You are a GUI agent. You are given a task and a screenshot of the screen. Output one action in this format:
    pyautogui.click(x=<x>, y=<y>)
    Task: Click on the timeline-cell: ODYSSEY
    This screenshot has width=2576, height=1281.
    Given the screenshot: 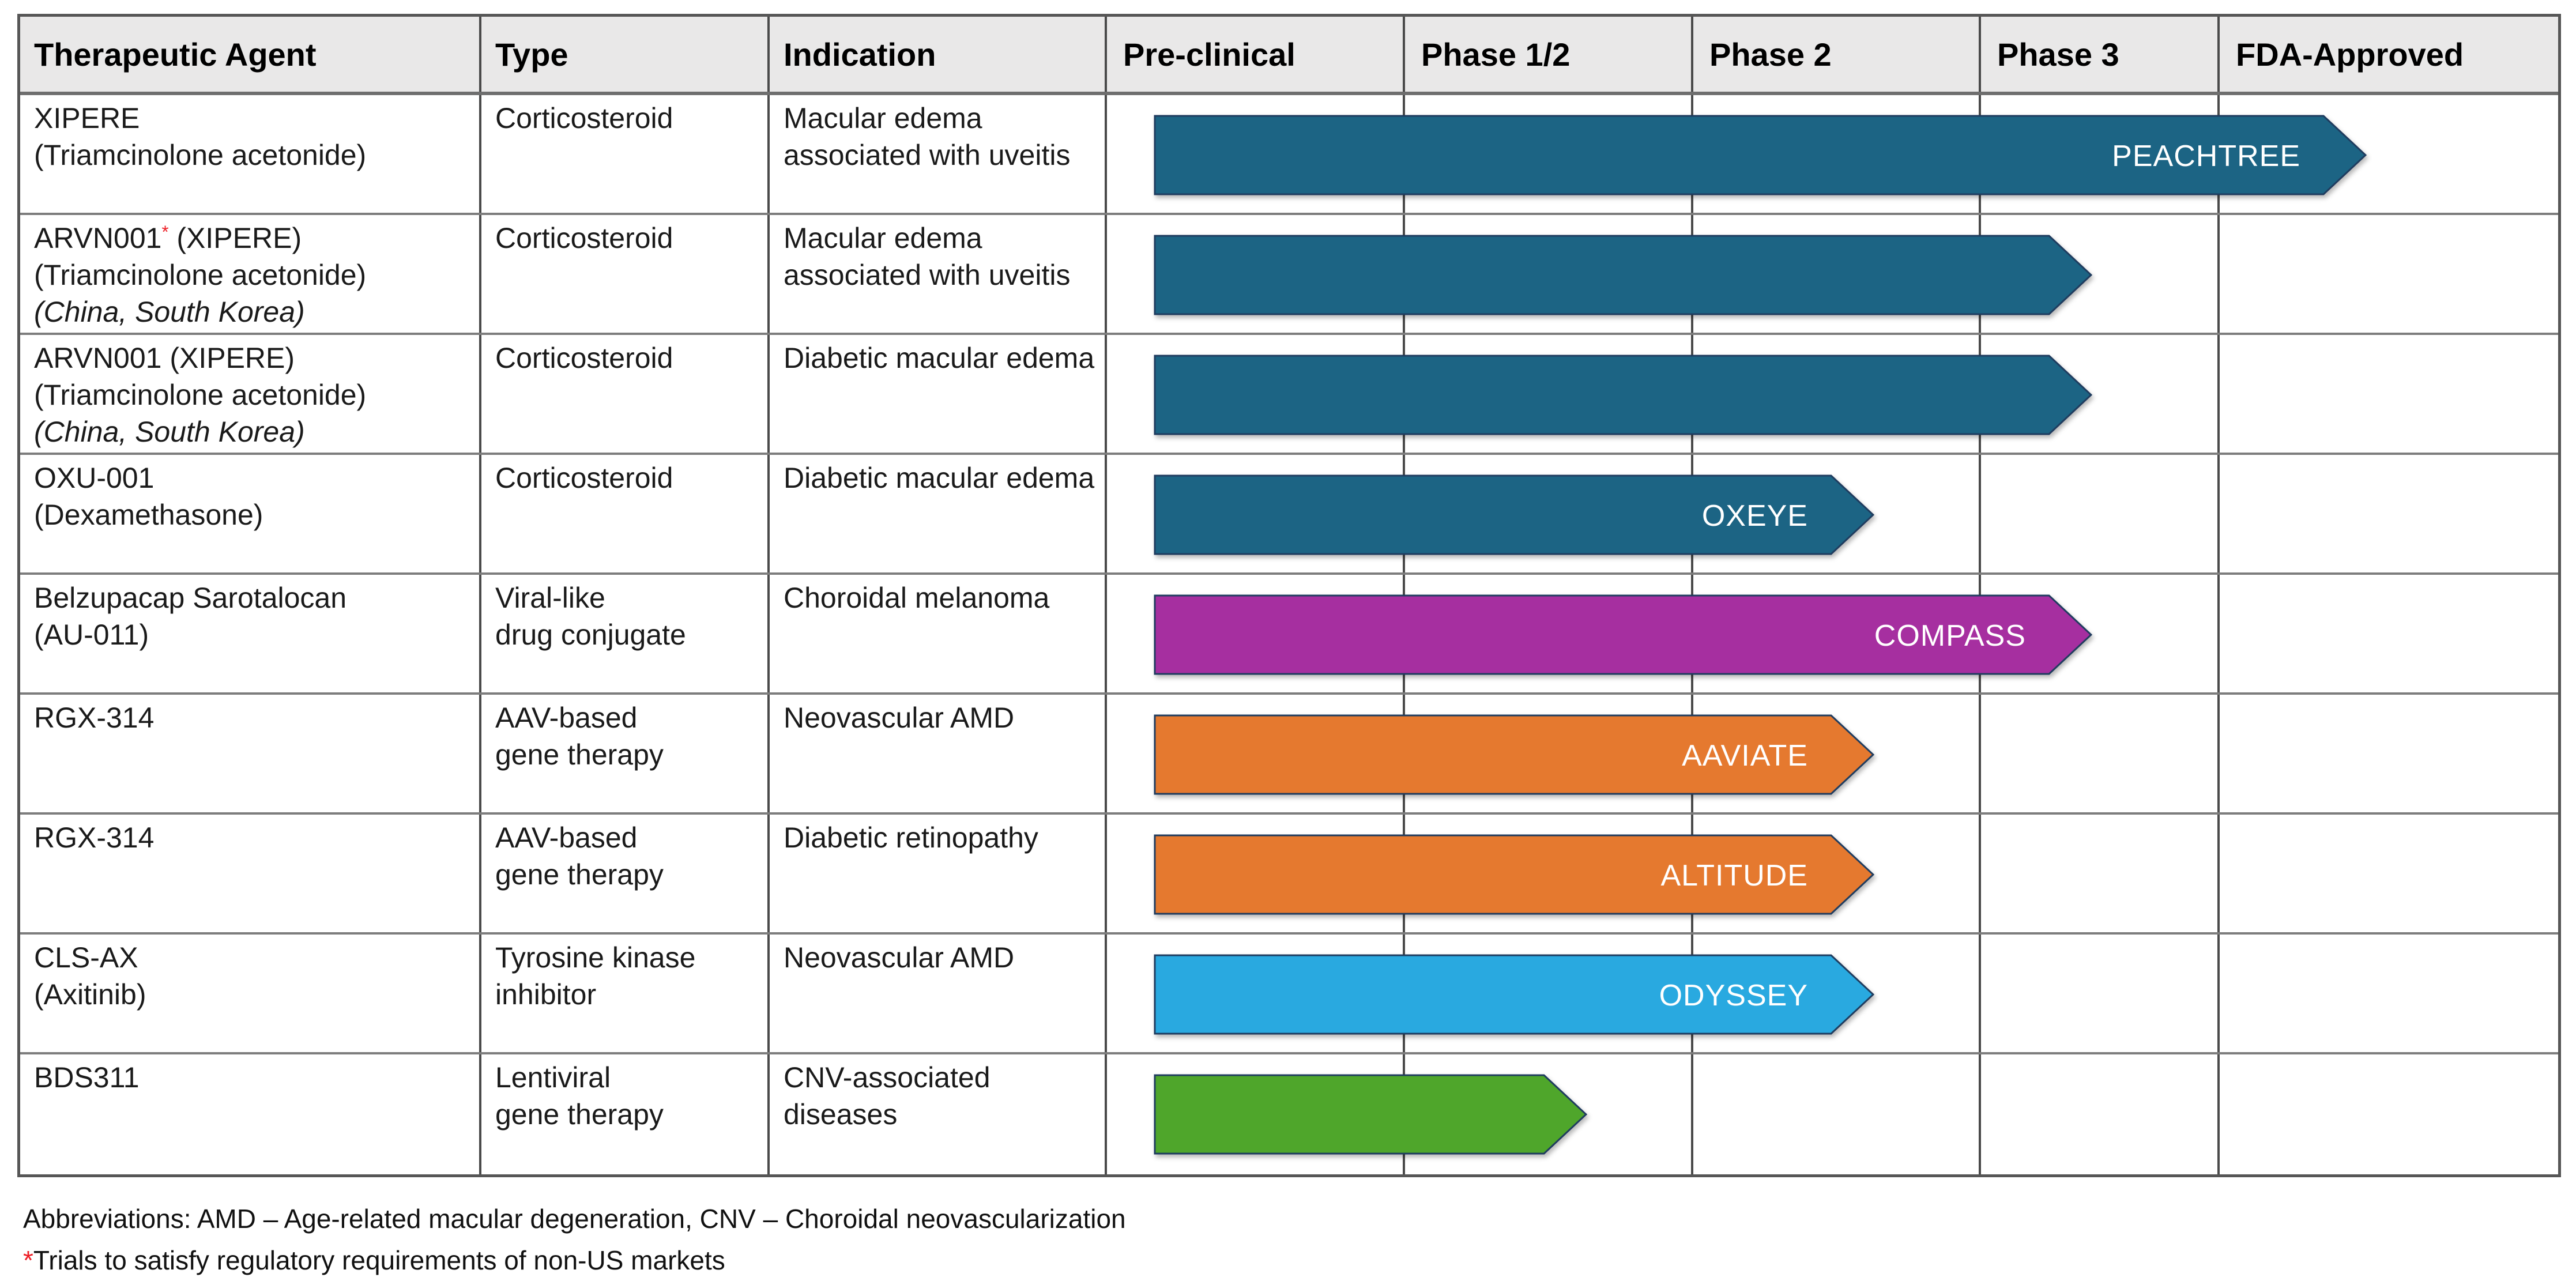 What is the action you would take?
    pyautogui.click(x=1832, y=993)
    